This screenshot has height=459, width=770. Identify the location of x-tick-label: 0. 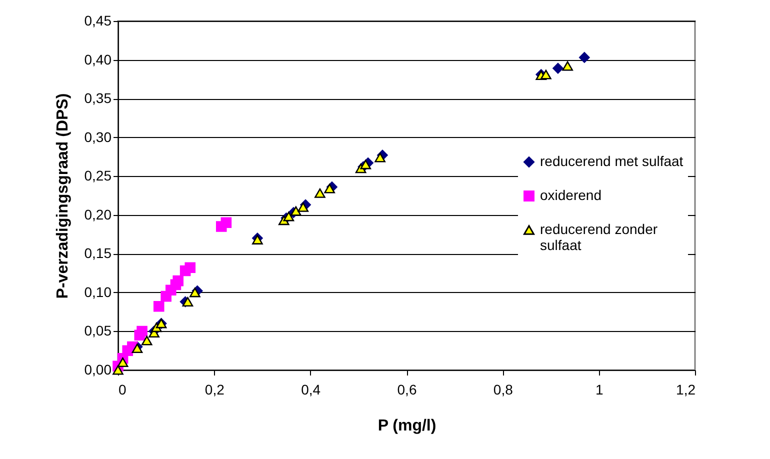
(122, 390).